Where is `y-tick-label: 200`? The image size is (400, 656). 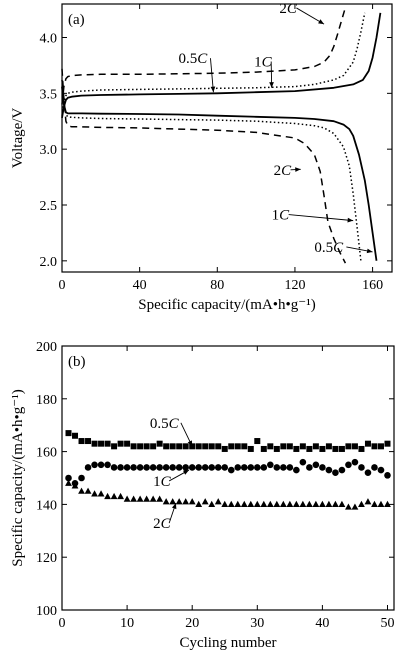 y-tick-label: 200 is located at coordinates (46, 347).